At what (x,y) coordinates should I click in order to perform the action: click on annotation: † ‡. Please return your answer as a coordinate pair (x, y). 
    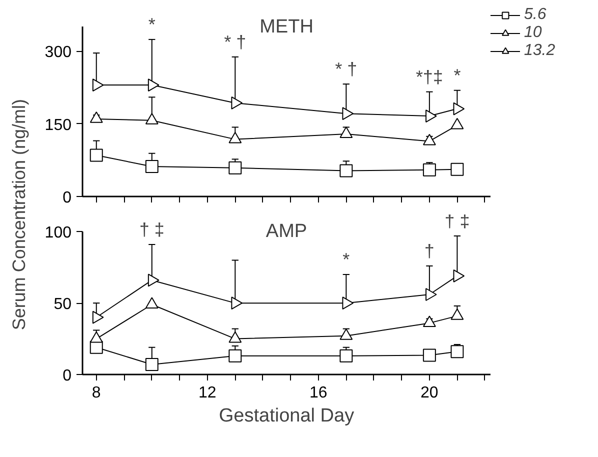
    Looking at the image, I should click on (151, 230).